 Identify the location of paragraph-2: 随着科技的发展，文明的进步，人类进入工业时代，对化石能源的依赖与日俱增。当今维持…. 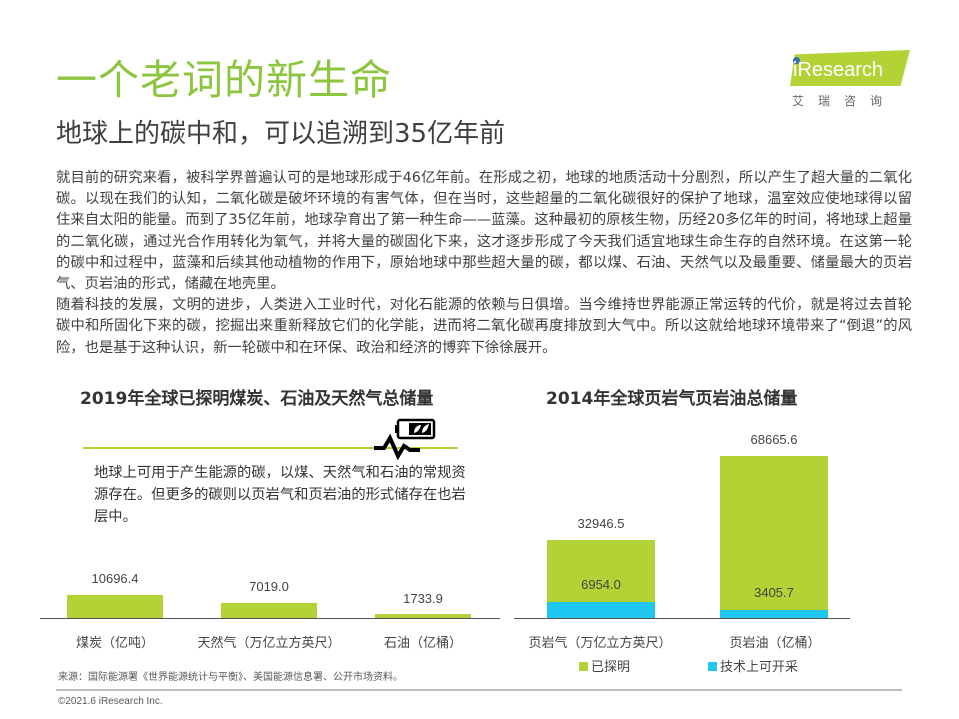
(484, 326).